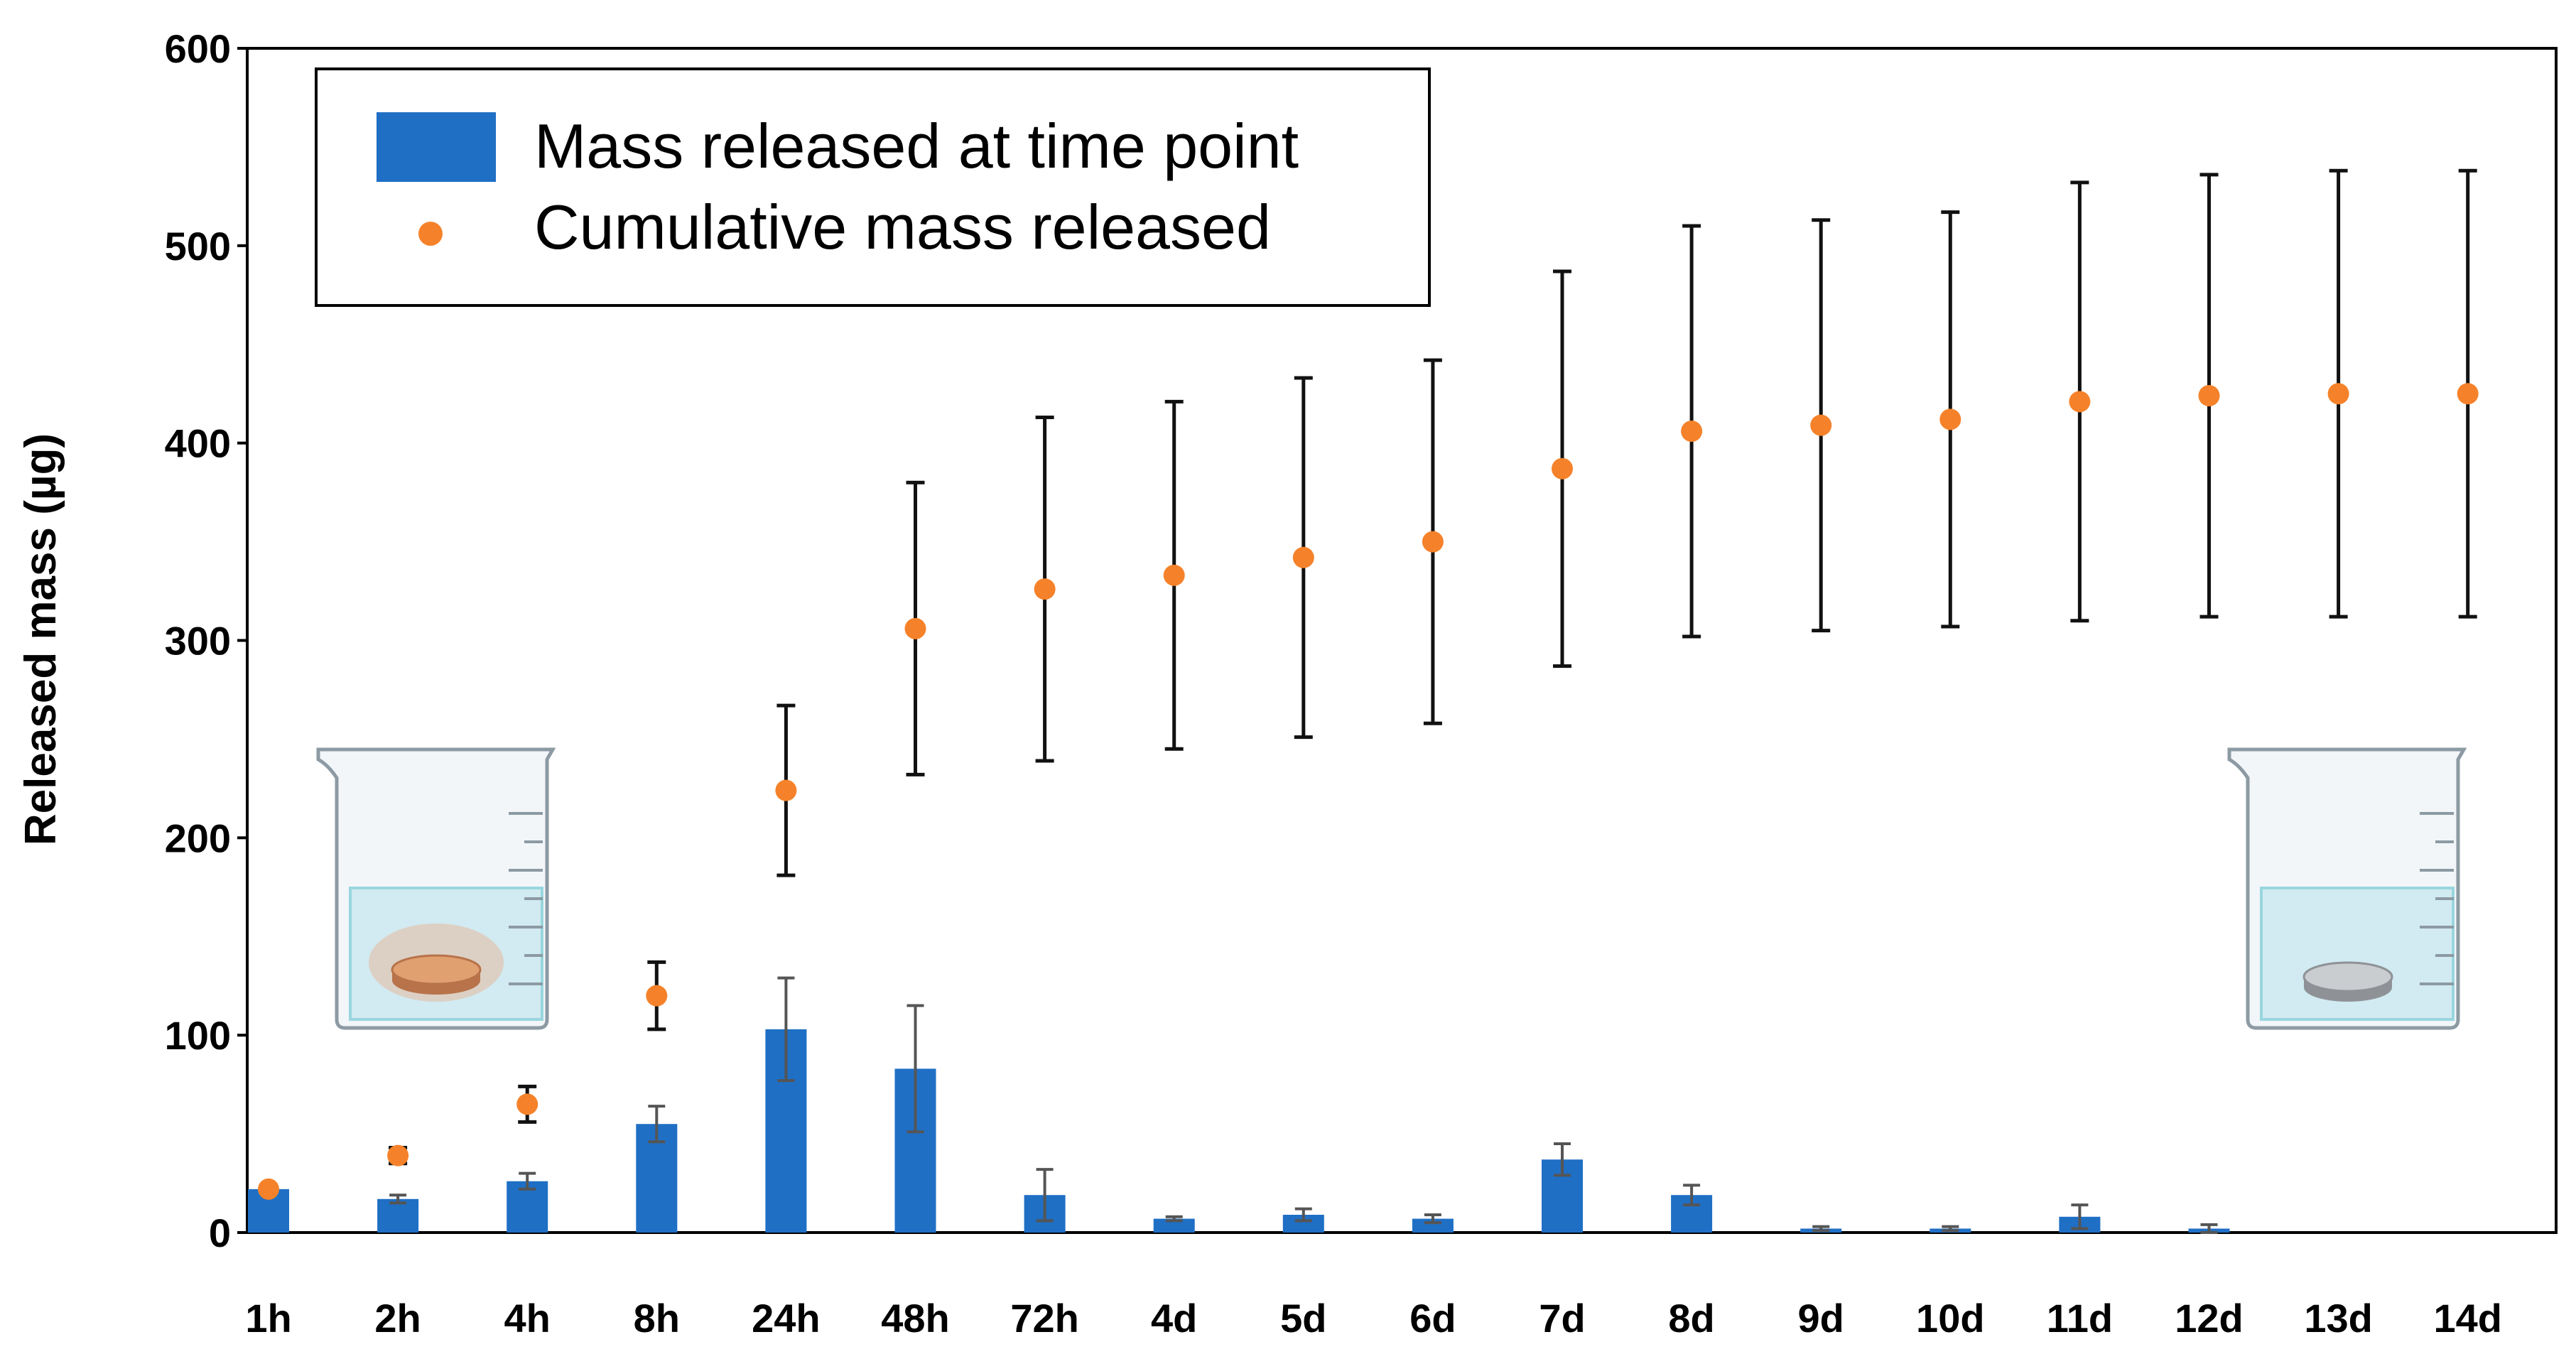 The width and height of the screenshot is (2576, 1359). Describe the element at coordinates (436, 889) in the screenshot. I see `beaker-illustration-left` at that location.